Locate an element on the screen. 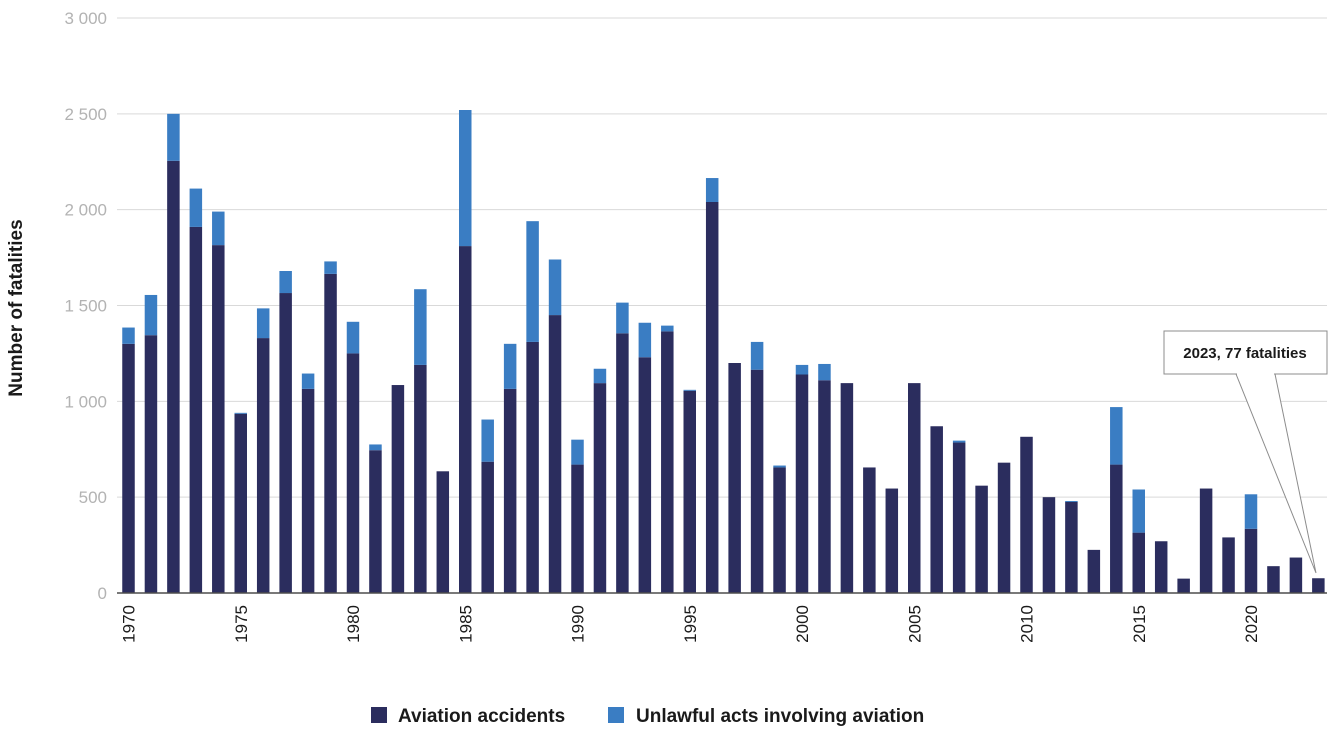 The height and width of the screenshot is (740, 1337). callout-text: 2023, 77 fatalities is located at coordinates (1244, 353).